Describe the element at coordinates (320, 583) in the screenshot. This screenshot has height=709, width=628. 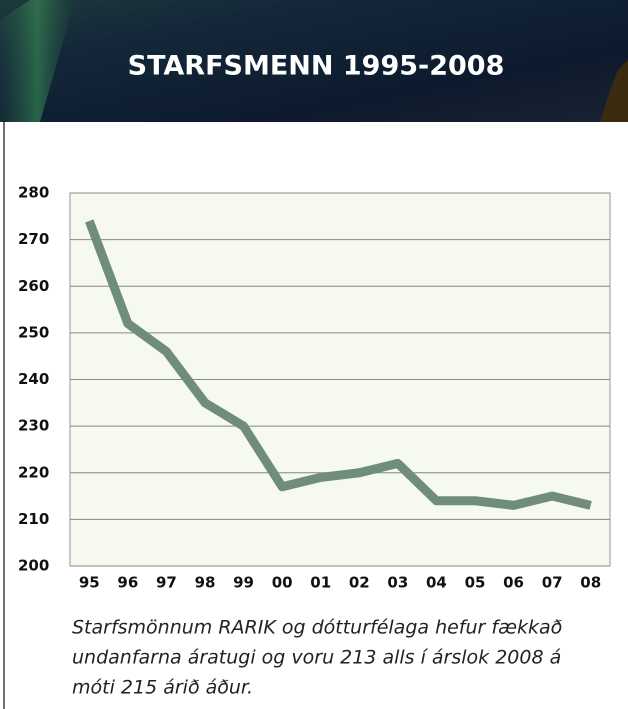
I see `x-tick-label: 01` at that location.